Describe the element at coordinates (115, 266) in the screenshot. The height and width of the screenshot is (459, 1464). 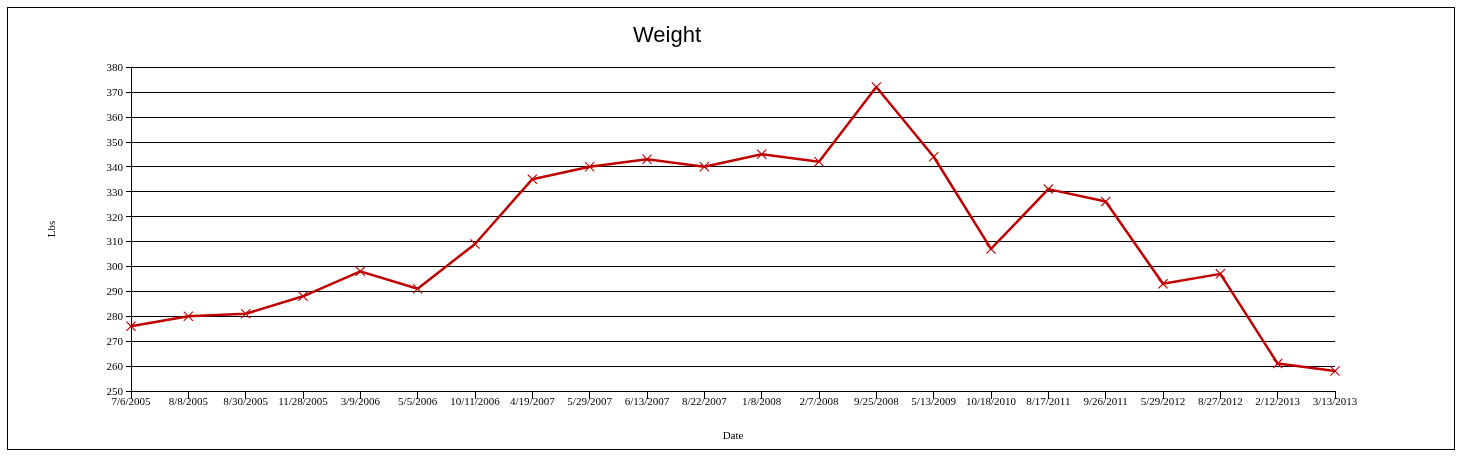
I see `y-tick-label: 300` at that location.